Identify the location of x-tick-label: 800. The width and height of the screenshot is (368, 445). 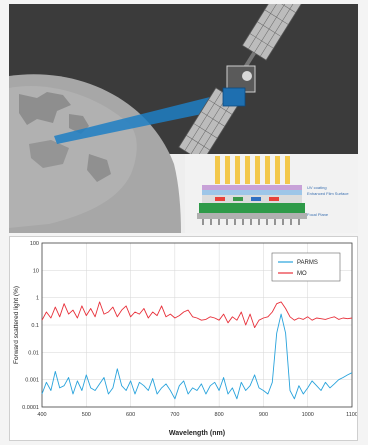
(219, 415).